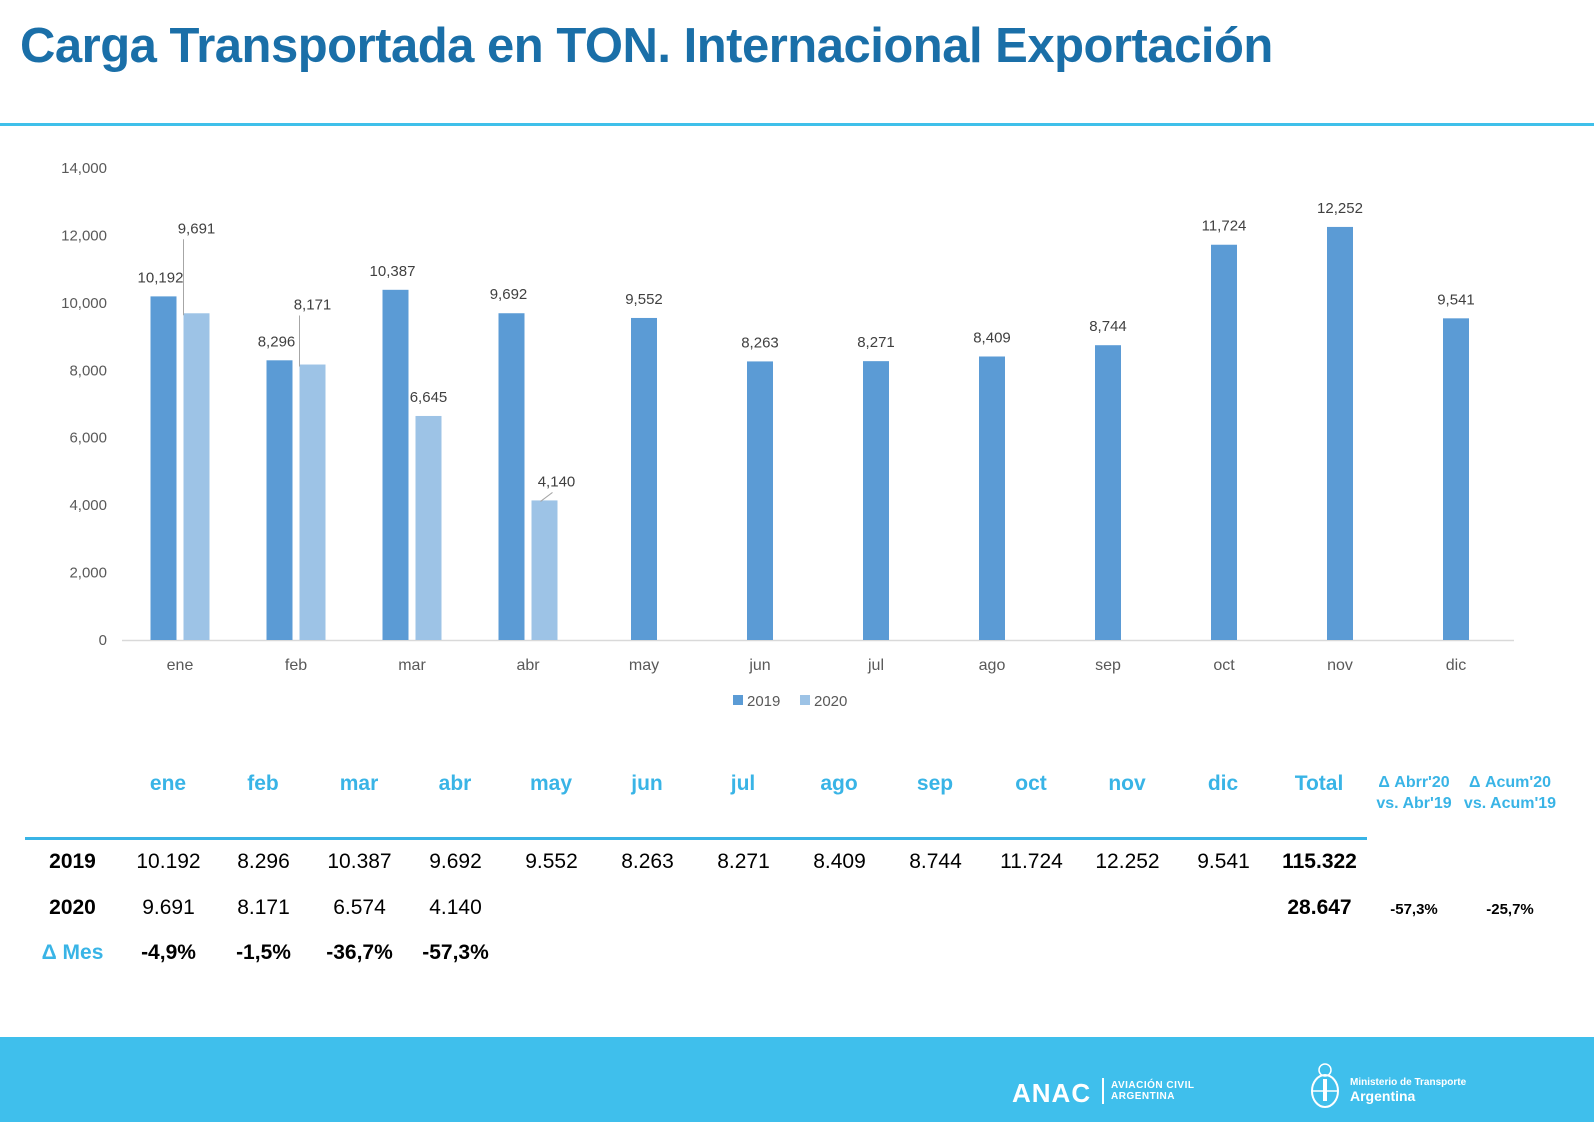 The image size is (1594, 1122). What do you see at coordinates (551, 861) in the screenshot?
I see `table-cell: 9.552` at bounding box center [551, 861].